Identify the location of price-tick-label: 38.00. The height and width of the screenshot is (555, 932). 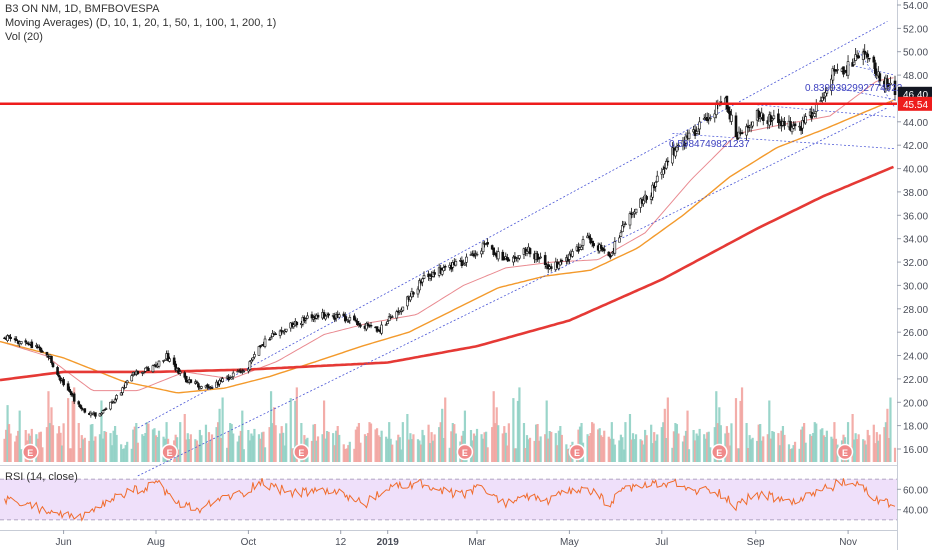
(915, 193).